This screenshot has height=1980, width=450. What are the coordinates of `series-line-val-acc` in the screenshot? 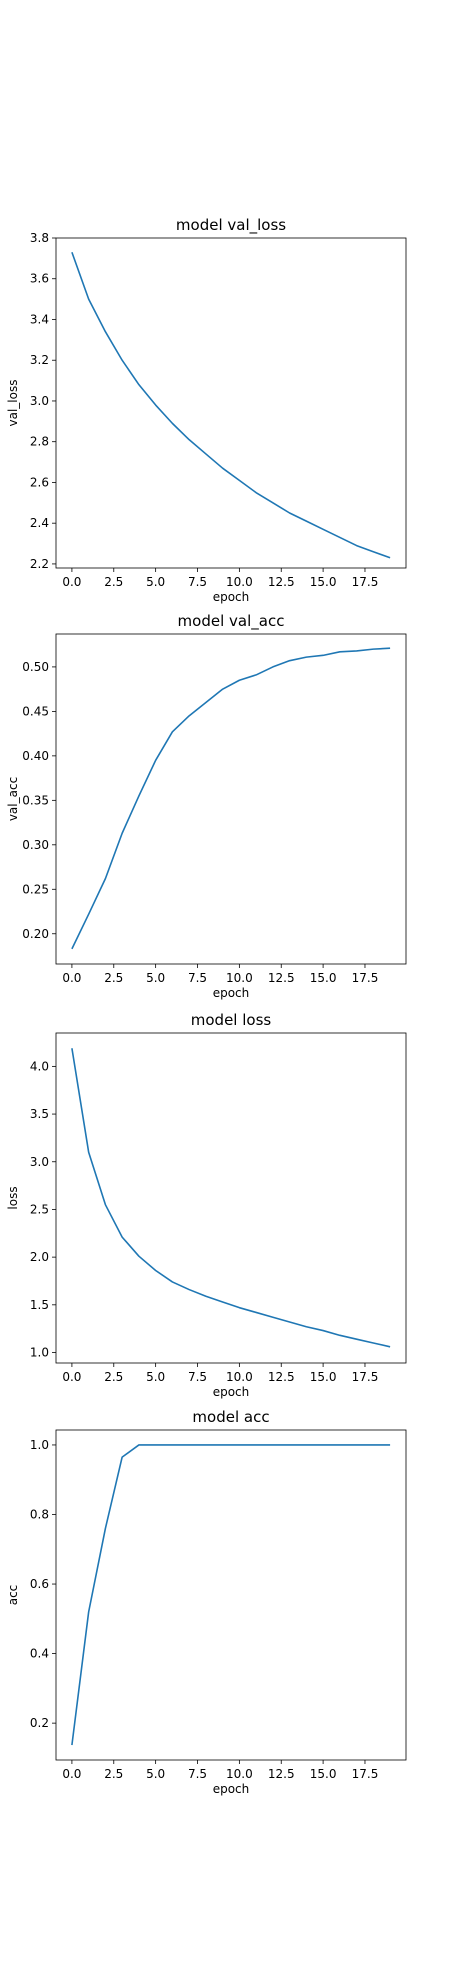 It's located at (231, 798).